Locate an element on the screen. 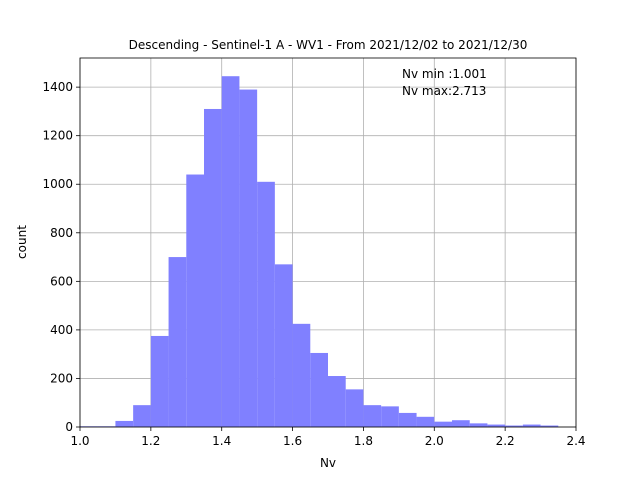 This screenshot has height=480, width=640. x-tick-label: 1.0 is located at coordinates (79, 441).